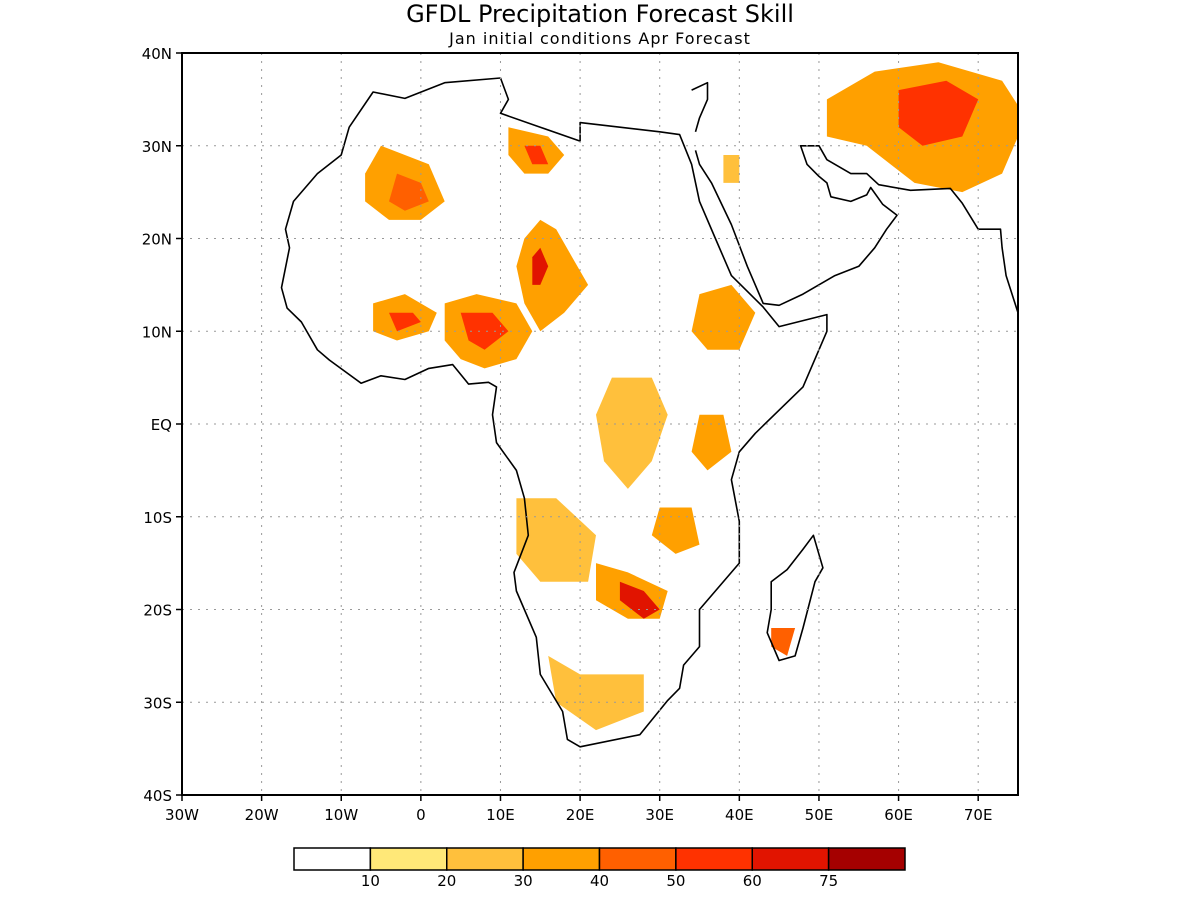 The height and width of the screenshot is (900, 1200). Describe the element at coordinates (599, 881) in the screenshot. I see `colorbar-label: 40` at that location.